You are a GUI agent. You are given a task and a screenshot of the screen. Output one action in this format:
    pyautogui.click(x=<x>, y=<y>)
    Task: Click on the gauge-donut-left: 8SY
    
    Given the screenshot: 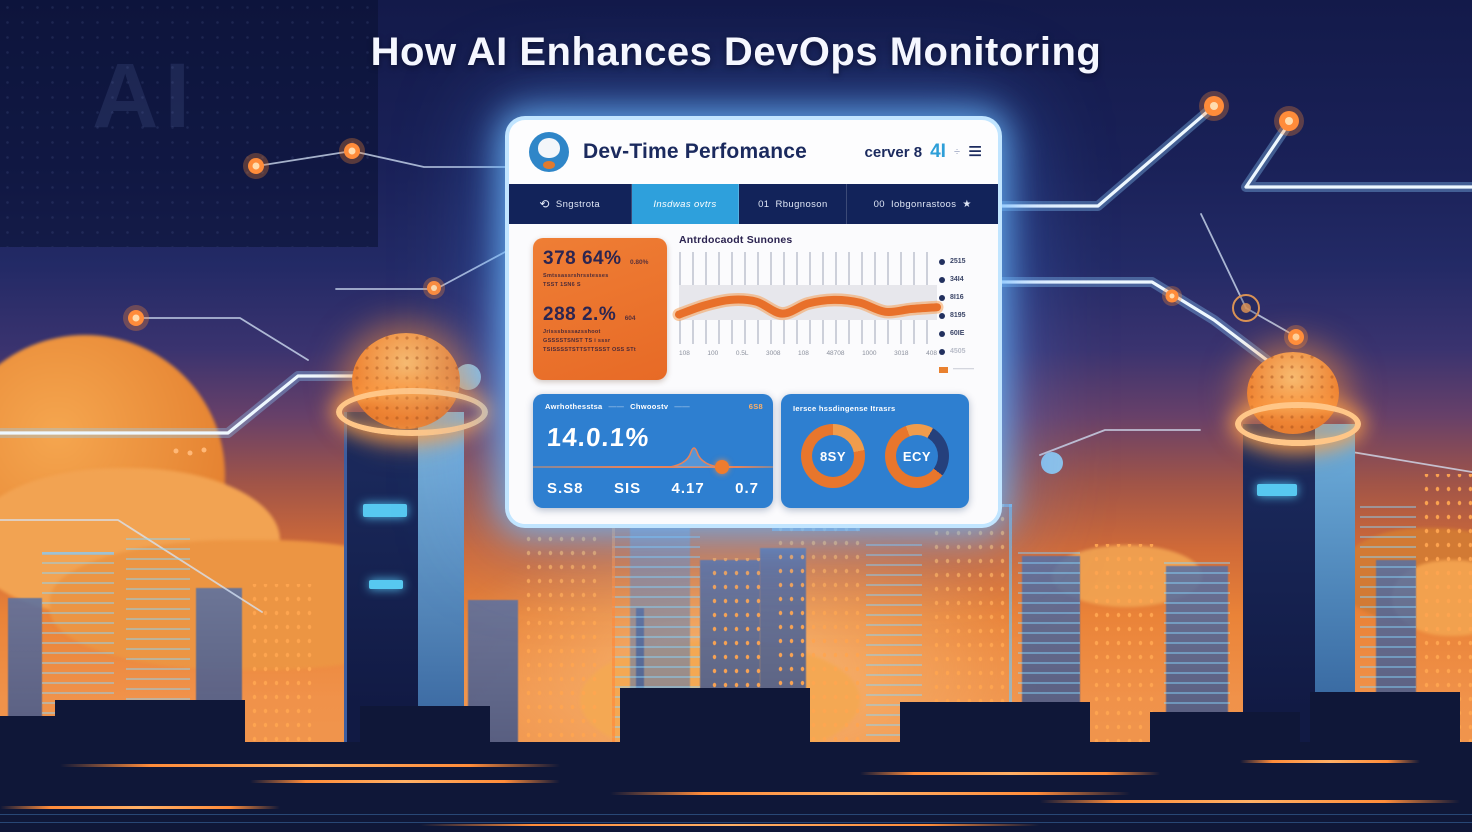 What is the action you would take?
    pyautogui.click(x=833, y=456)
    